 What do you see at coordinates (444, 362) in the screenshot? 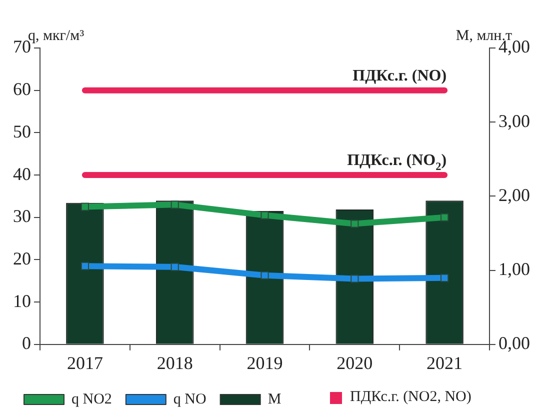
I see `x-tick-label: 2021` at bounding box center [444, 362].